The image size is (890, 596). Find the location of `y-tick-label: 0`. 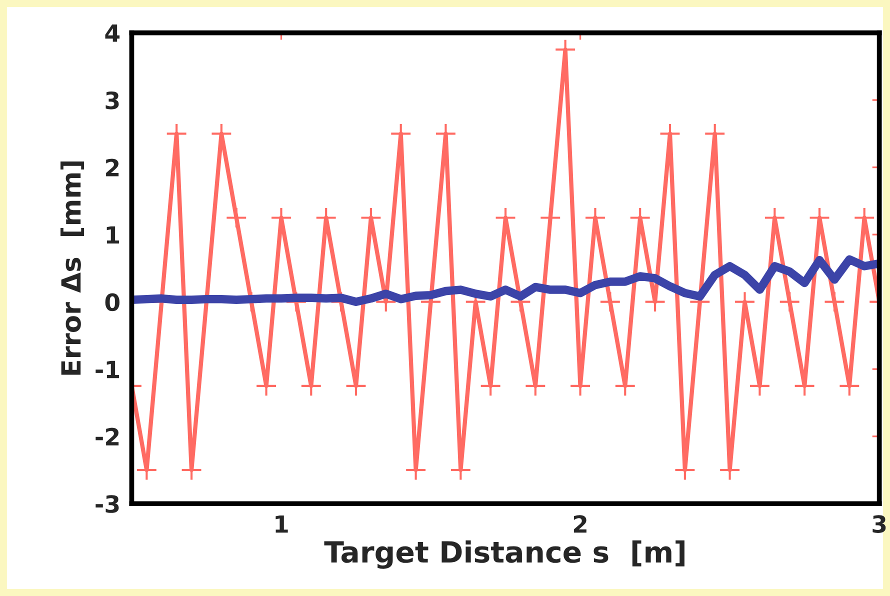

y-tick-label: 0 is located at coordinates (112, 302).